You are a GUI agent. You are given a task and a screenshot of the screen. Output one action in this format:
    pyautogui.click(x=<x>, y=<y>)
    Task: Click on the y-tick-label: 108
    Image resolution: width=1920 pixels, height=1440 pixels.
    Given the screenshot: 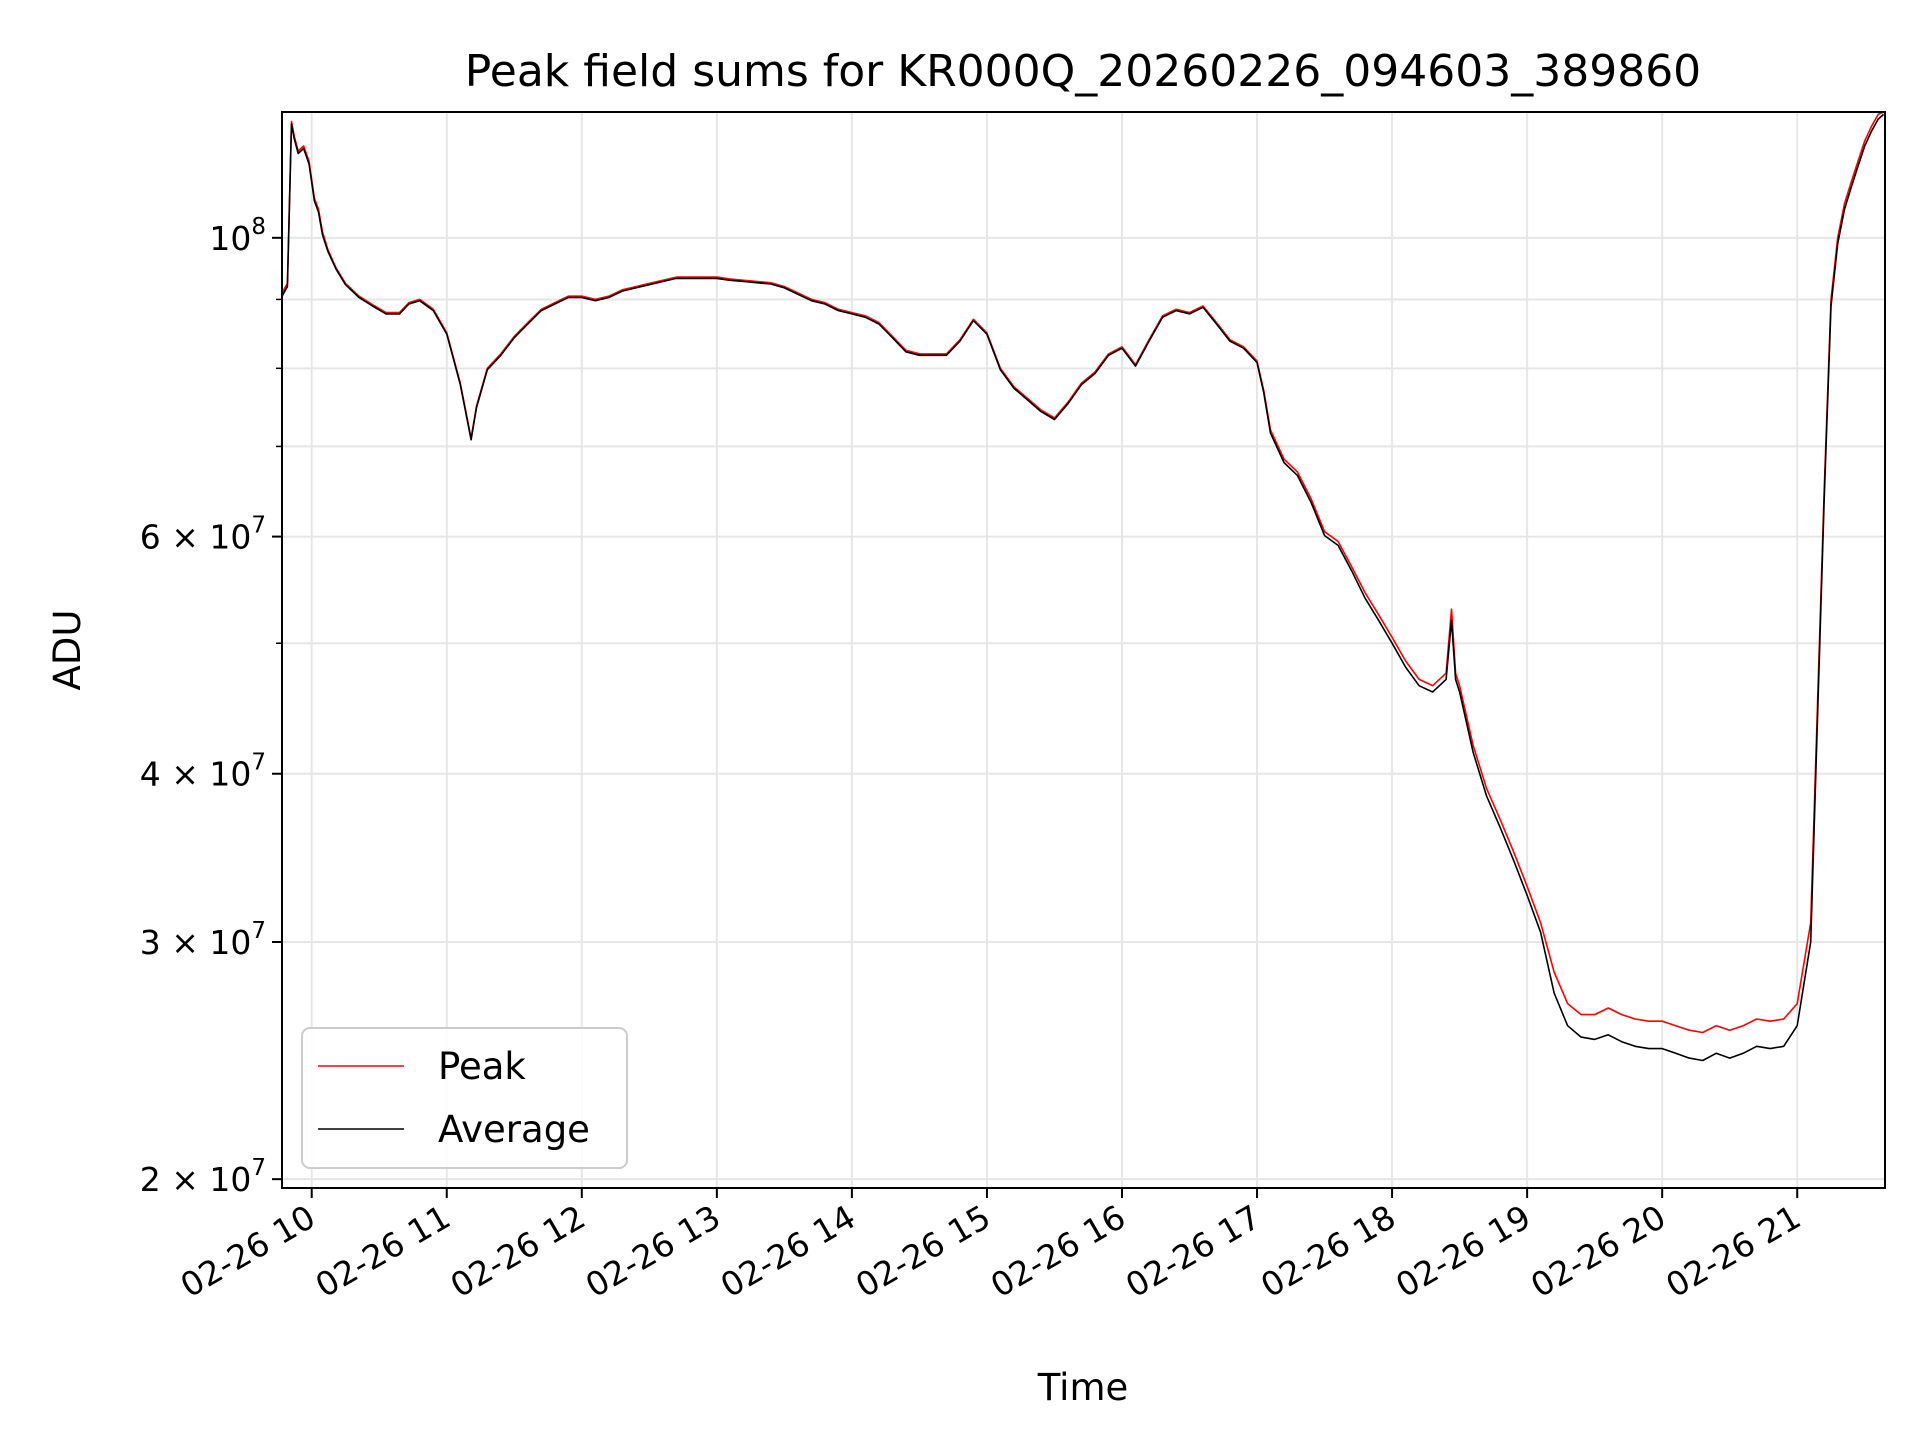 What is the action you would take?
    pyautogui.click(x=237, y=236)
    